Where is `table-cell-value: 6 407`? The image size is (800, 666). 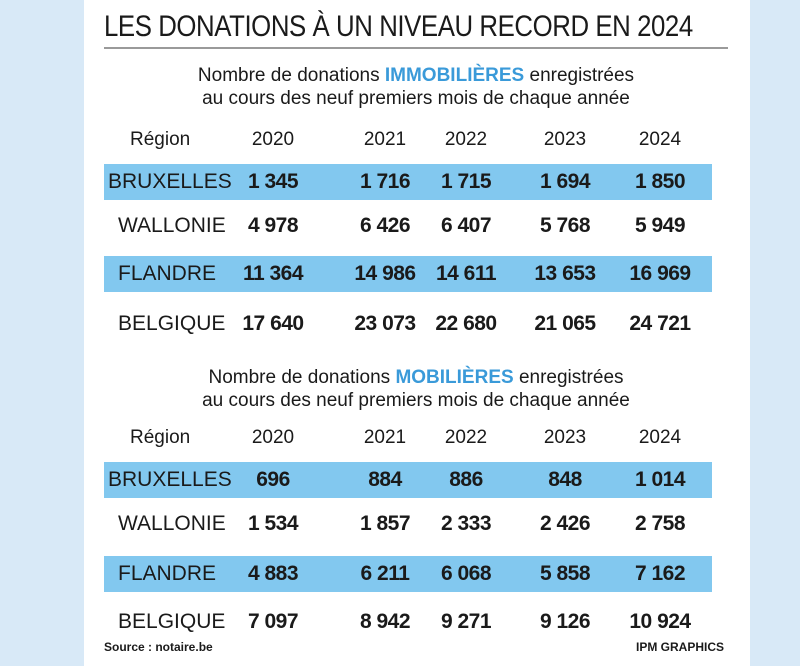
table-cell-value: 6 407 is located at coordinates (466, 225).